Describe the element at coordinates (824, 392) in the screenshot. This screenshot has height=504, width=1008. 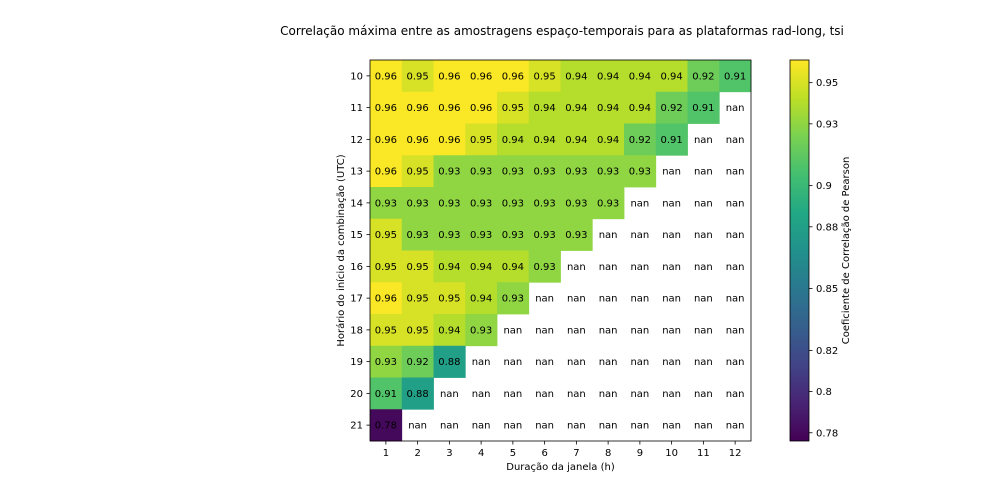
I see `colorbar-tick-label: 0.8` at that location.